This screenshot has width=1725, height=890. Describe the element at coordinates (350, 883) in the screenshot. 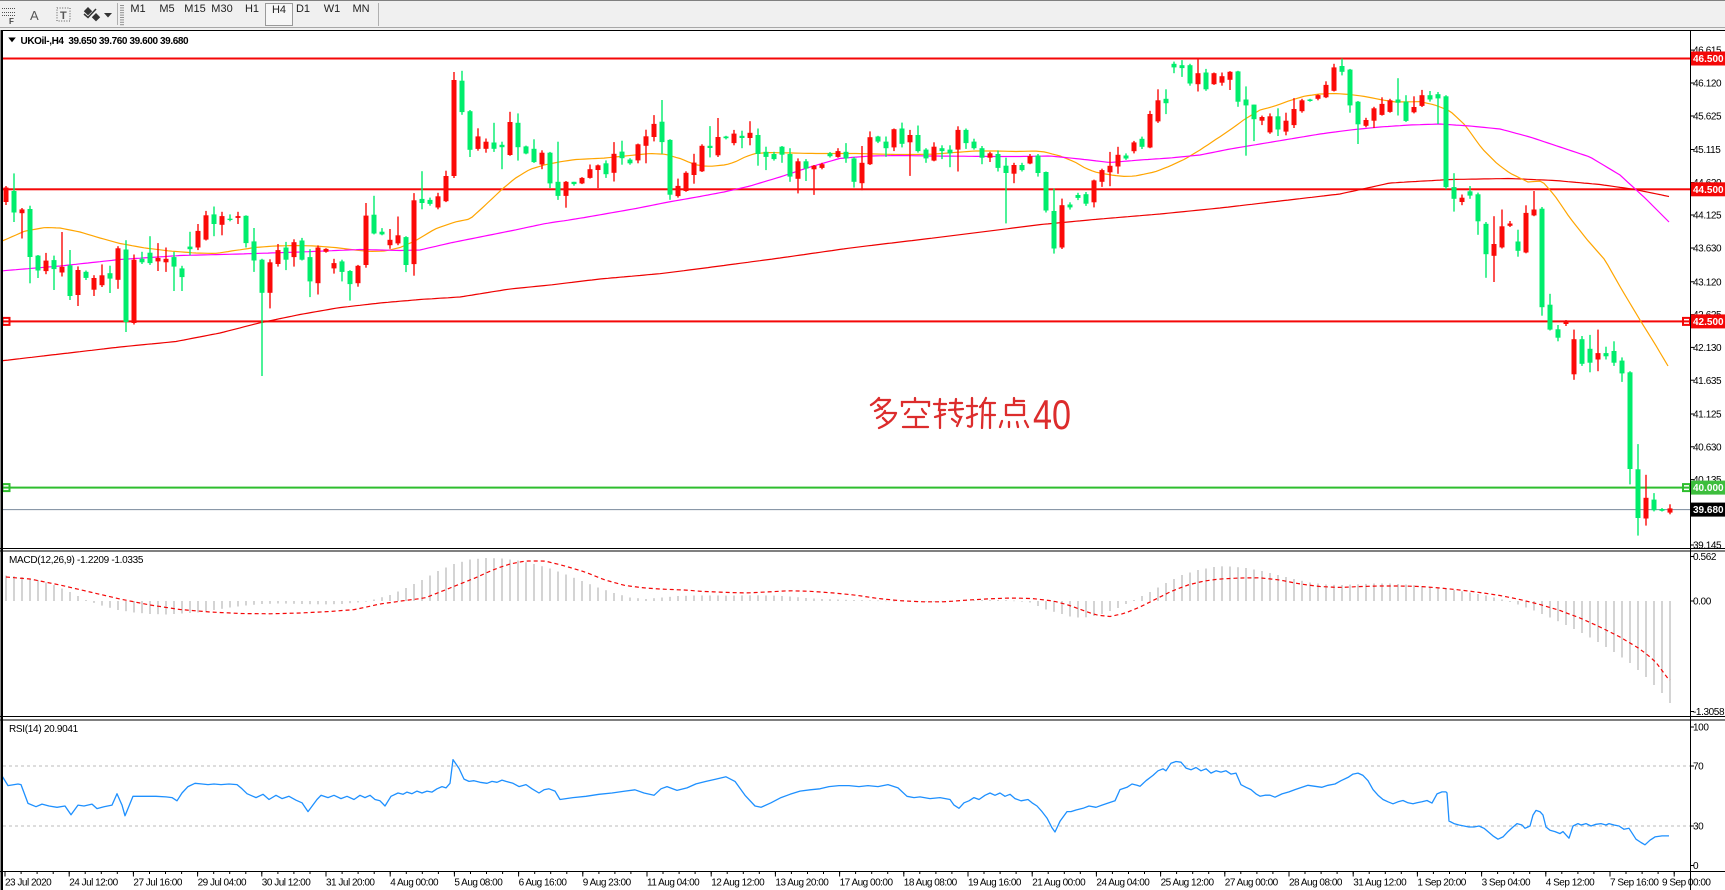

I see `svg-text: 31 Jul 20:00` at that location.